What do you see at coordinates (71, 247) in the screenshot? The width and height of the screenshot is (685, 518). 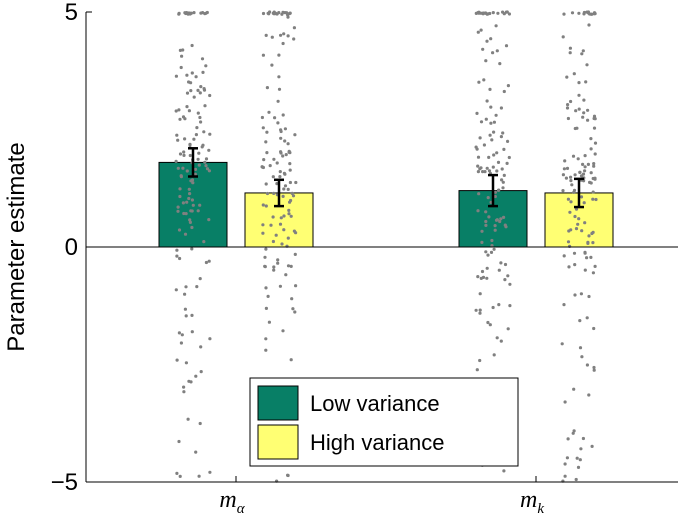 I see `y-tick-label: 0` at bounding box center [71, 247].